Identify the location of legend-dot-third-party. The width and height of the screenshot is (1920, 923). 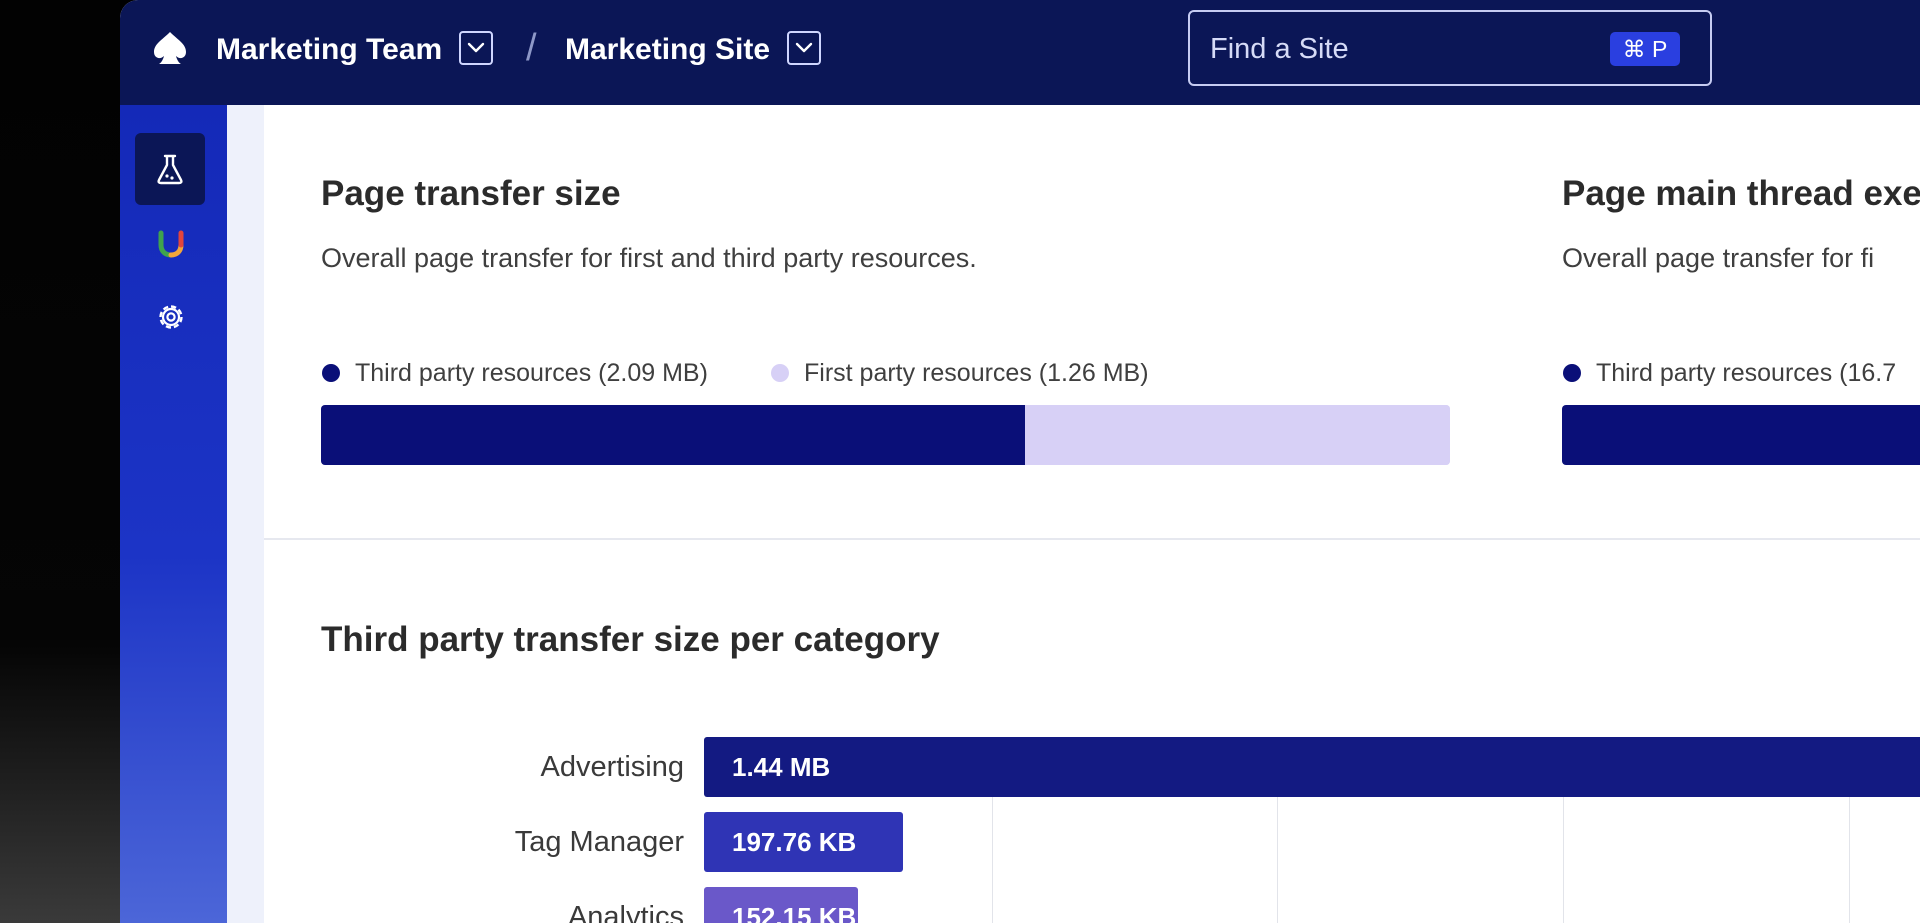
(331, 373).